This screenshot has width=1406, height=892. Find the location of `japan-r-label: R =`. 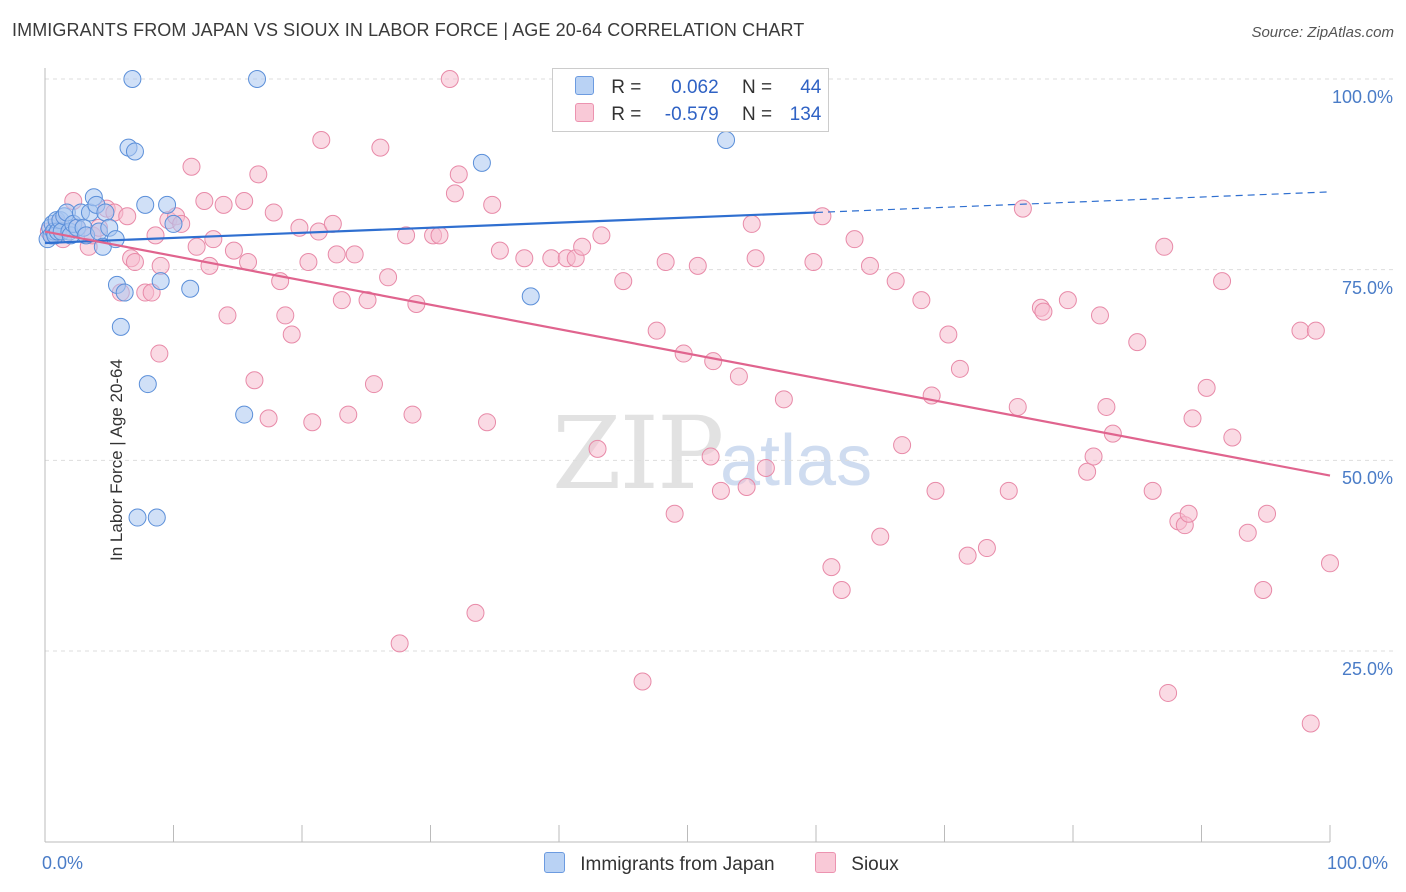

japan-r-label: R = is located at coordinates (626, 87).